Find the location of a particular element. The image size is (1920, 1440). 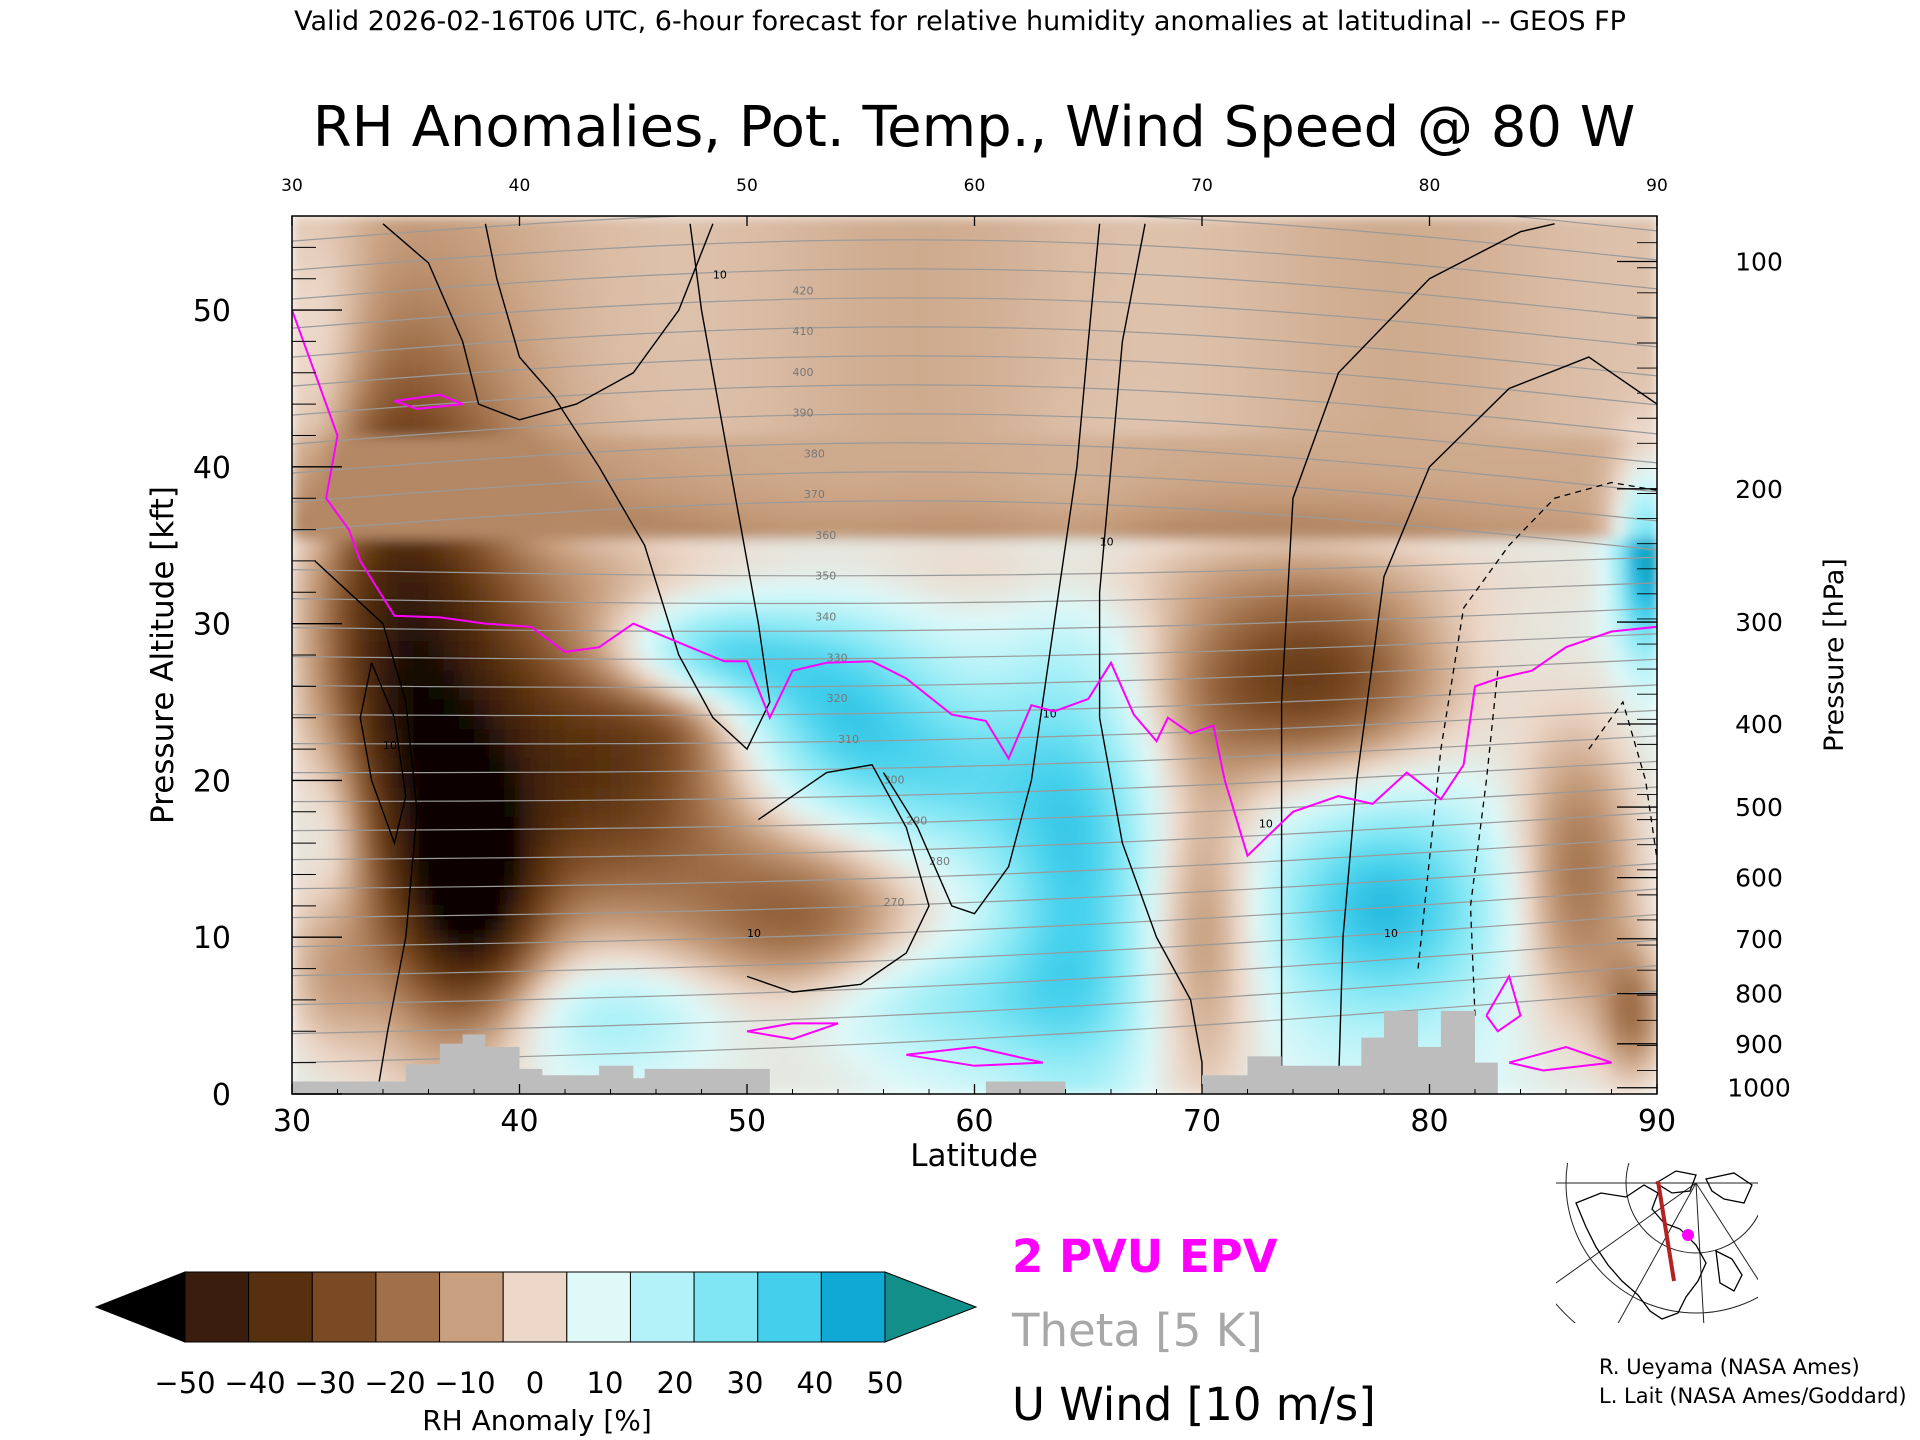

u-wind-negative-line is located at coordinates (1537, 725).